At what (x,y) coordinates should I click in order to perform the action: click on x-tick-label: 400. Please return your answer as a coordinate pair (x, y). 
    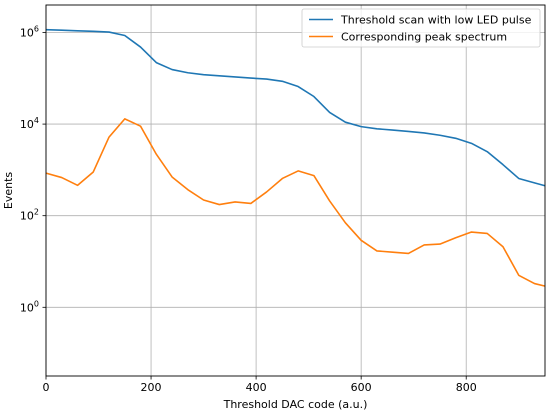
    Looking at the image, I should click on (256, 387).